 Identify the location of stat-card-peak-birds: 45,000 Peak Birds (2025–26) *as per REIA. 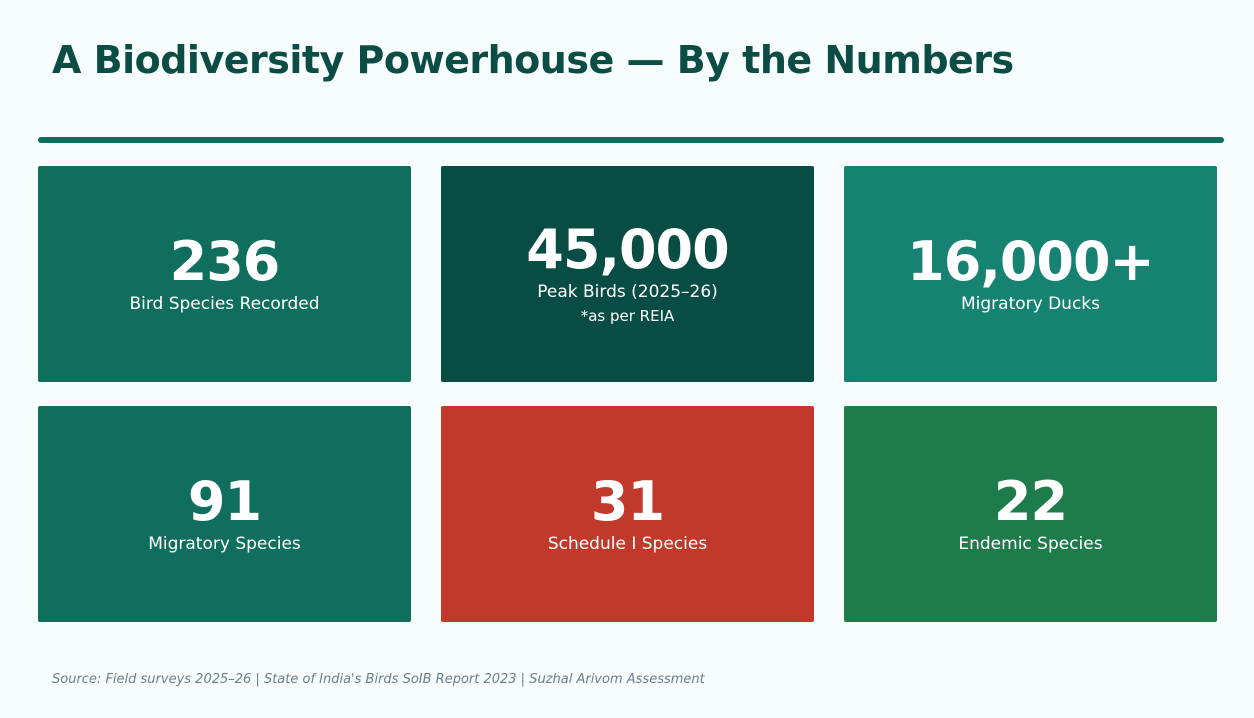
(627, 274).